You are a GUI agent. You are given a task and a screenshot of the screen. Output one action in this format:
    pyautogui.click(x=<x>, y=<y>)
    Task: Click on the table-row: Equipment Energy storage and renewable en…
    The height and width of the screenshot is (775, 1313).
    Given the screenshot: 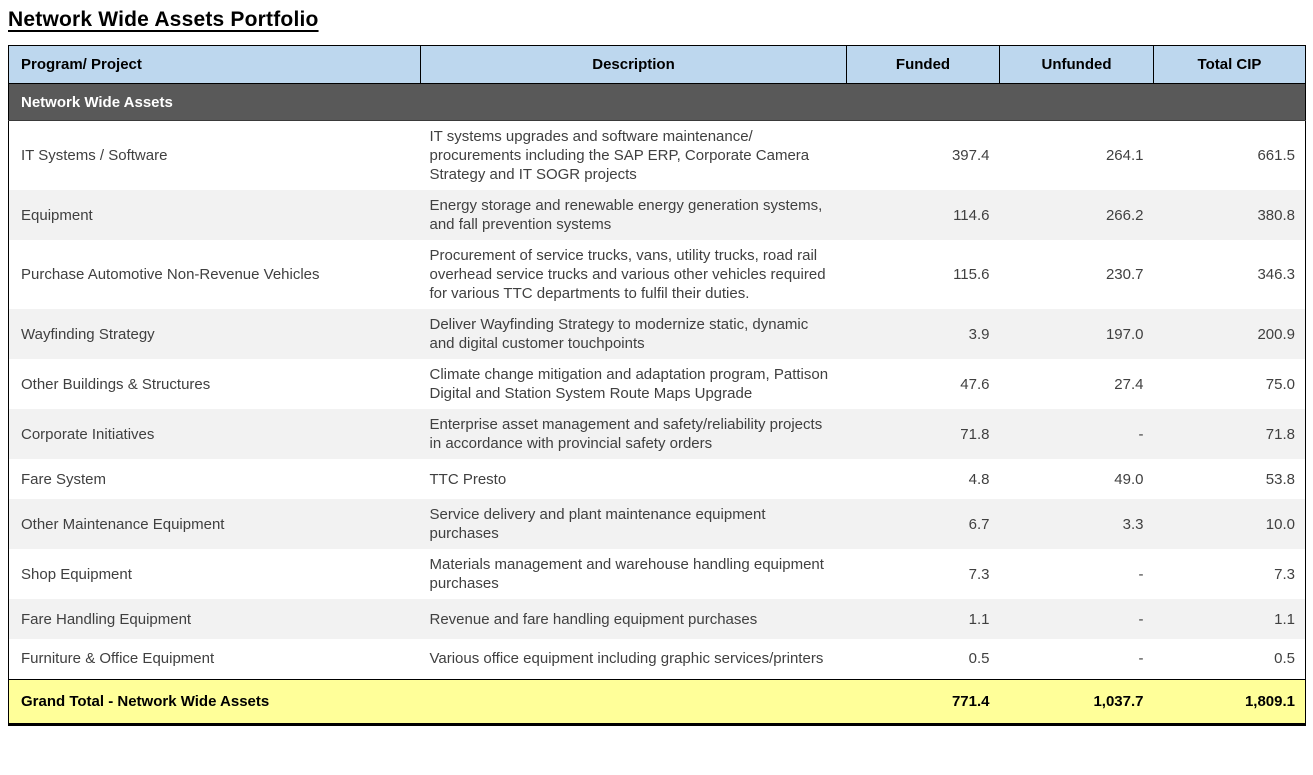 What is the action you would take?
    pyautogui.click(x=657, y=215)
    